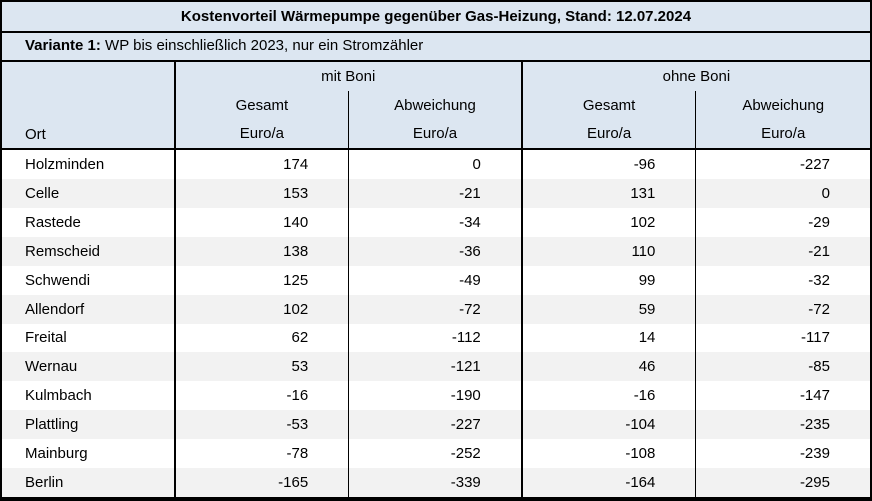 The width and height of the screenshot is (872, 501). What do you see at coordinates (819, 251) in the screenshot?
I see `abweichung-ohne-boni-cell: -21` at bounding box center [819, 251].